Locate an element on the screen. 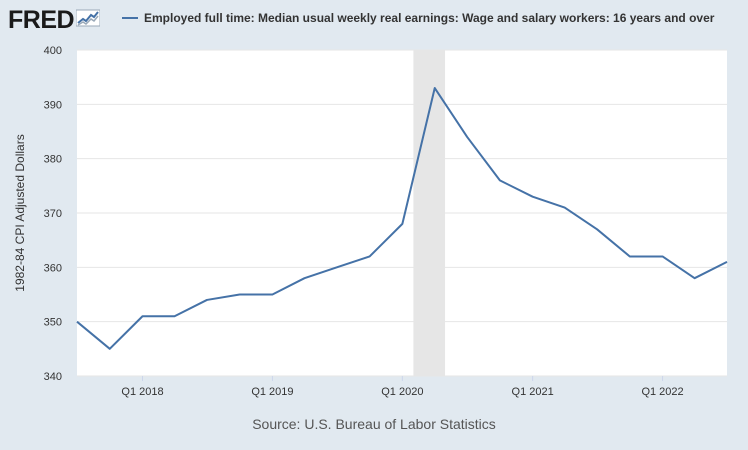 The image size is (748, 450). x-tick-label: Q1 2019 is located at coordinates (272, 392).